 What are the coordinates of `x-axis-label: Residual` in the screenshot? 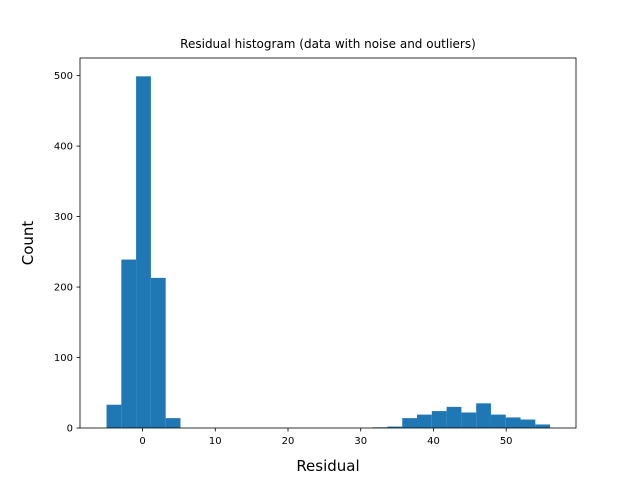 It's located at (327, 466).